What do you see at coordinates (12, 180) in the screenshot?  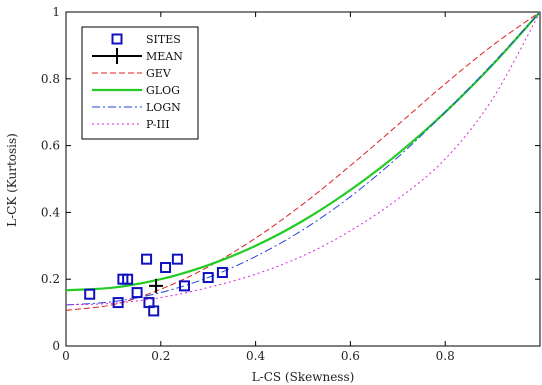 I see `y-axis-label: L-CK (Kurtosis)` at bounding box center [12, 180].